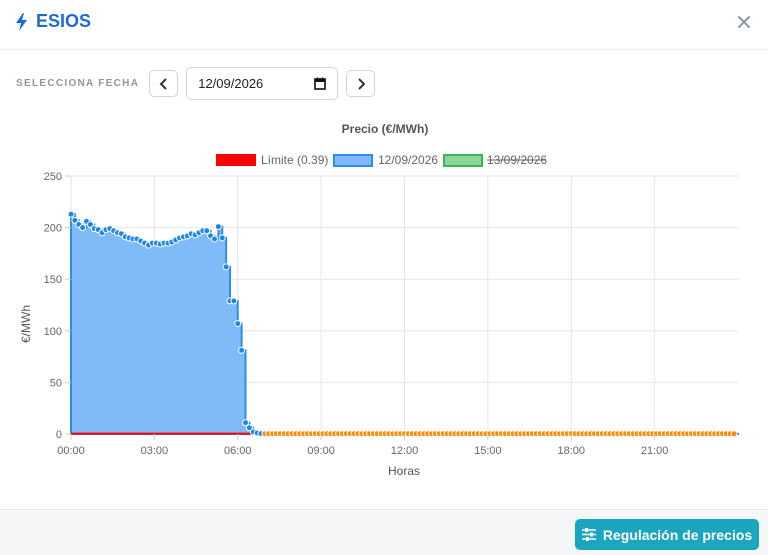  I want to click on x-tick-label: 06:00, so click(238, 451).